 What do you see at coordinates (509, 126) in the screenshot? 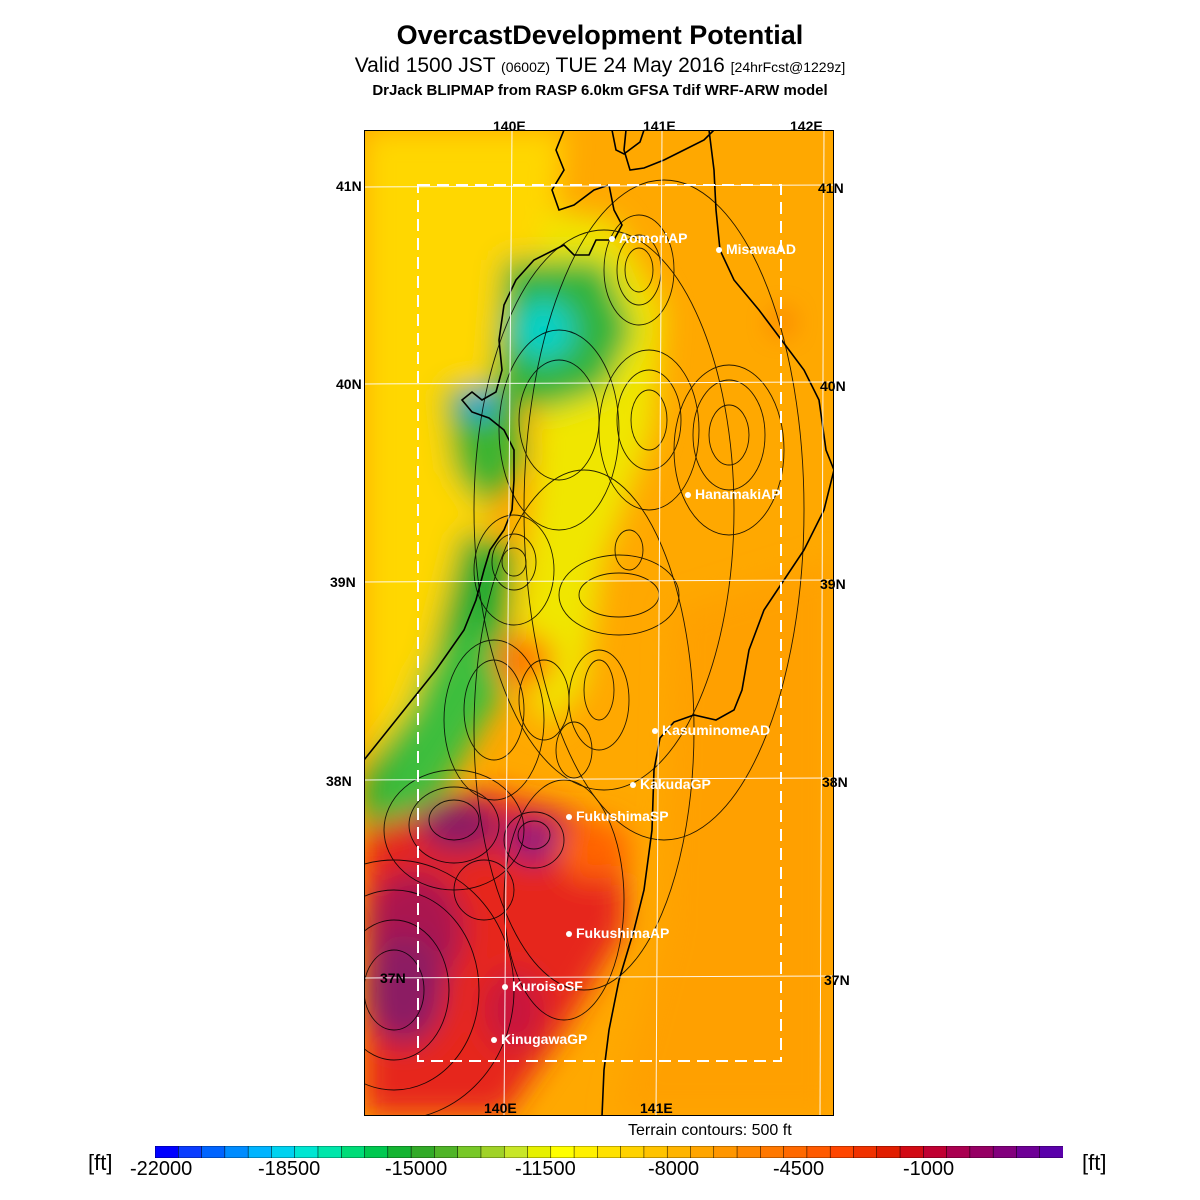
I see `lon-label-top-140: 140E` at bounding box center [509, 126].